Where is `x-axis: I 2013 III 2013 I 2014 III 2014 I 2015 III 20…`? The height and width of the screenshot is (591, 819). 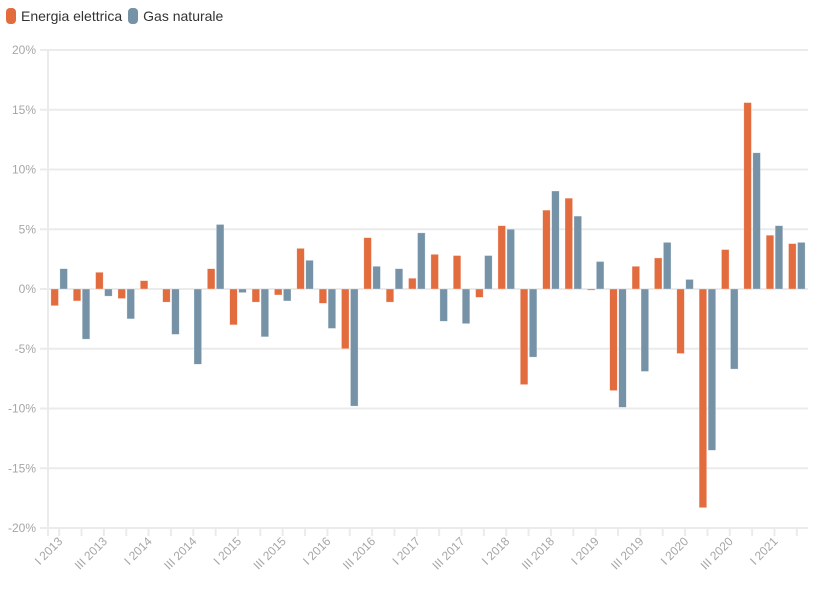 x-axis: I 2013 III 2013 I 2014 III 2014 I 2015 III 20… is located at coordinates (415, 550).